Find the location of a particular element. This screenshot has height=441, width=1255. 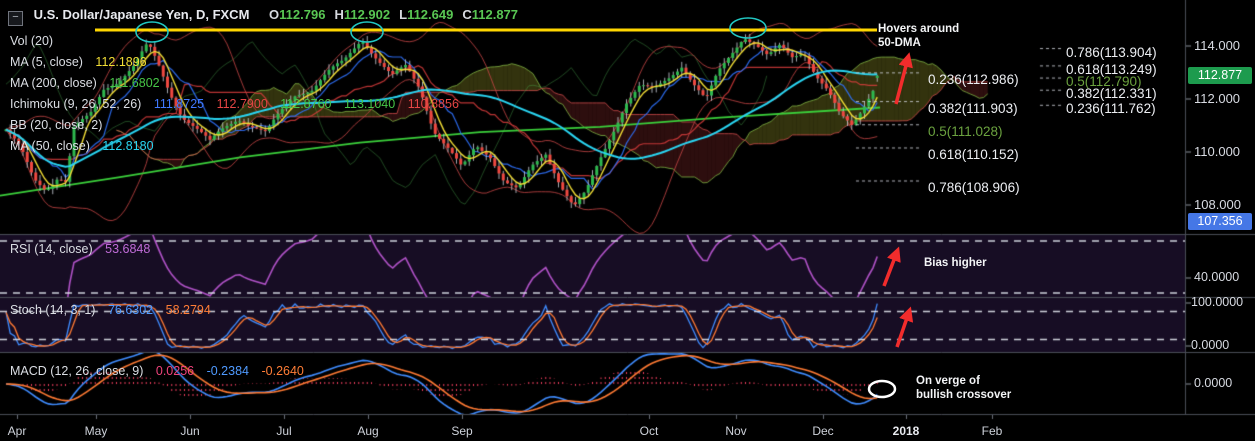

low-price-badge: 107.356 is located at coordinates (1220, 222).